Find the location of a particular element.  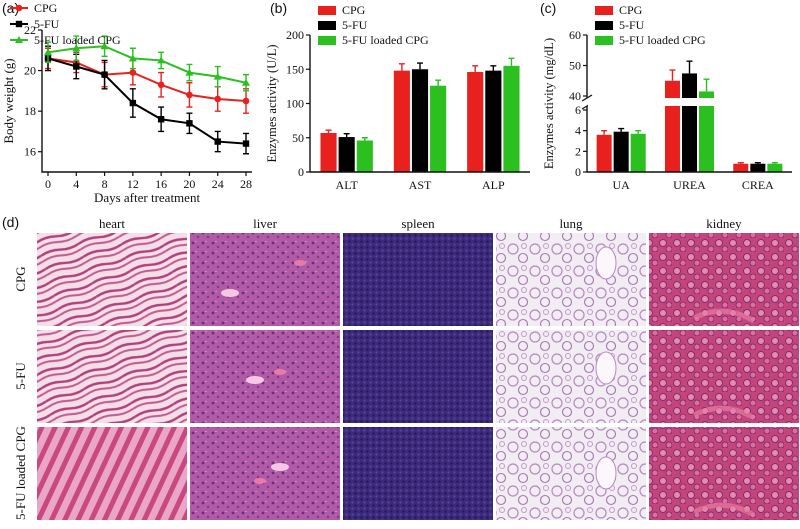

y-tick-label: 100 is located at coordinates (295, 104).